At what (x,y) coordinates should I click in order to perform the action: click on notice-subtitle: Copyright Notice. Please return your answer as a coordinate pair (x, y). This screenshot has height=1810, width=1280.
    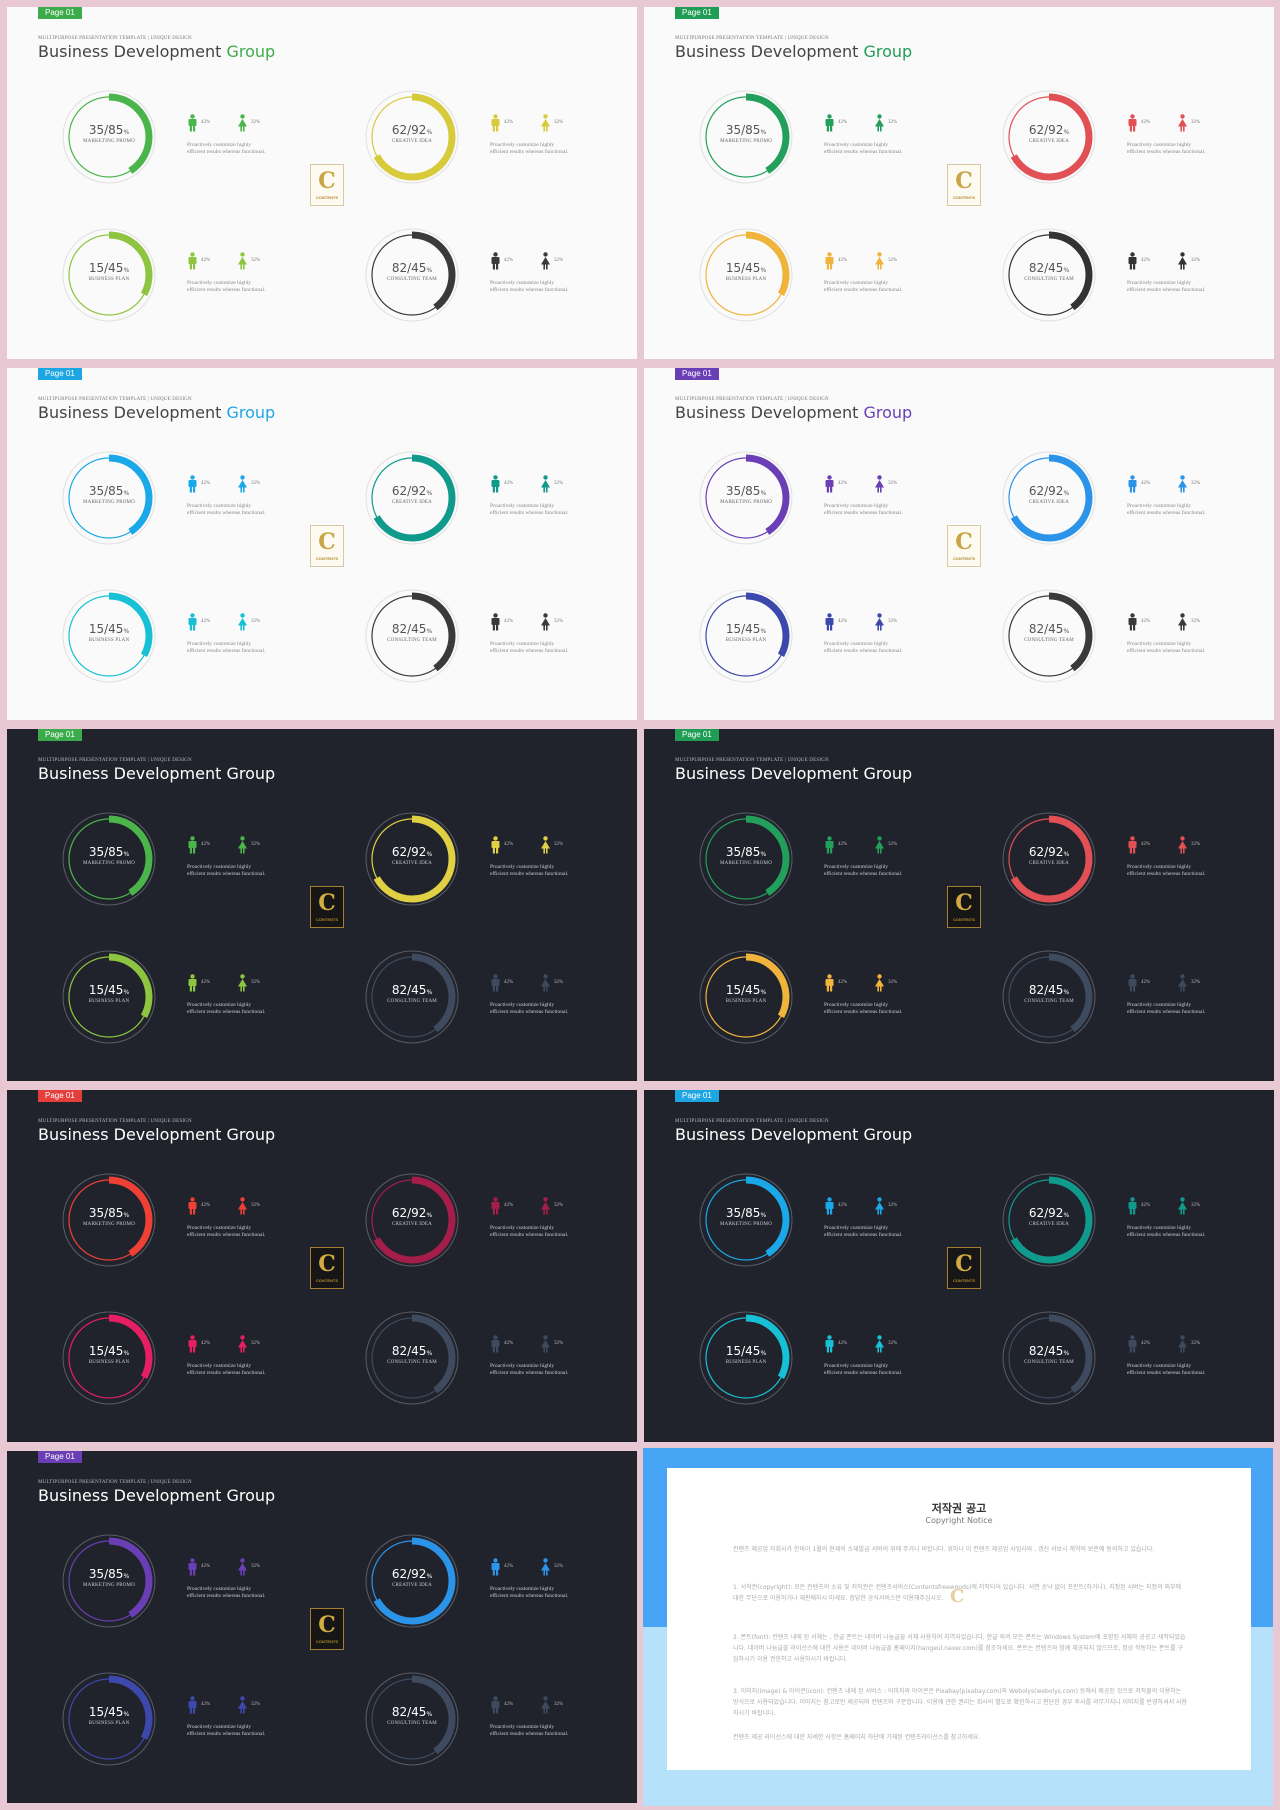
    Looking at the image, I should click on (959, 1520).